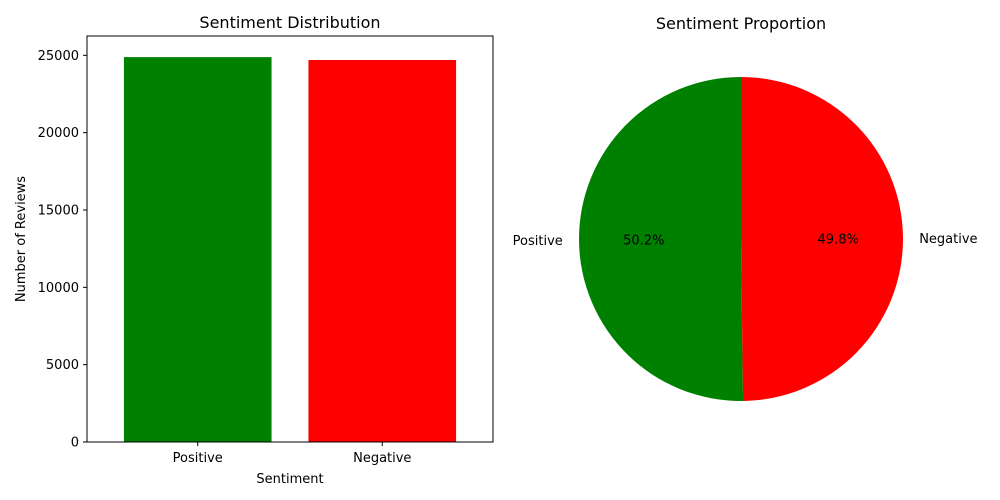  Describe the element at coordinates (948, 239) in the screenshot. I see `pie-label-negative: Negative` at that location.